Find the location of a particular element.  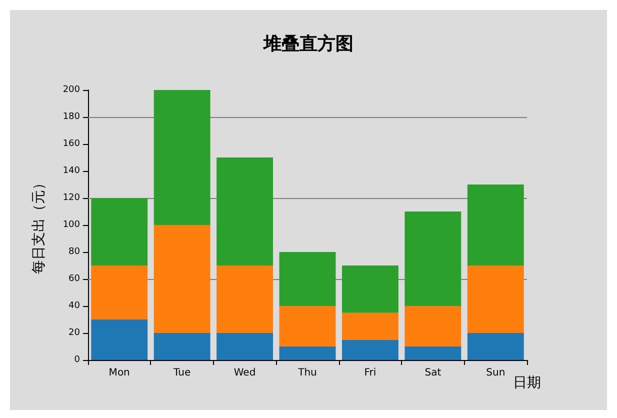

y-tick-label: 0 is located at coordinates (77, 360).